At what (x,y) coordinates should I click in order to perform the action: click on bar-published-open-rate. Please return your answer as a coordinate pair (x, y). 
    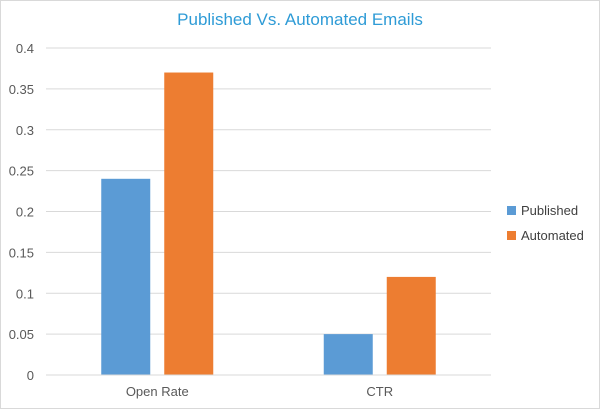
    Looking at the image, I should click on (126, 276).